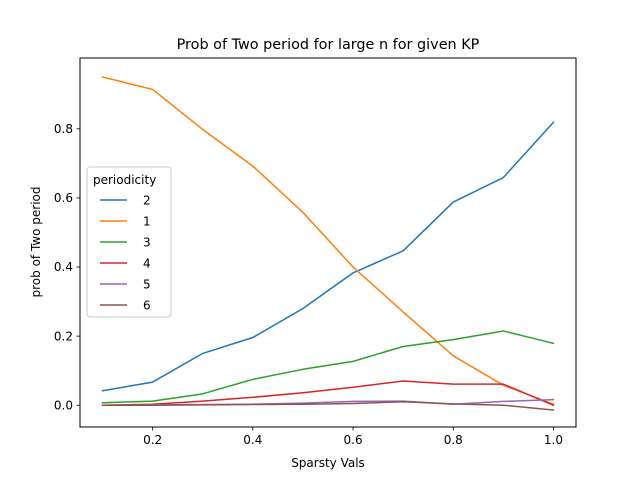 This screenshot has width=640, height=484. What do you see at coordinates (453, 440) in the screenshot?
I see `x-tick-label: 0.8` at bounding box center [453, 440].